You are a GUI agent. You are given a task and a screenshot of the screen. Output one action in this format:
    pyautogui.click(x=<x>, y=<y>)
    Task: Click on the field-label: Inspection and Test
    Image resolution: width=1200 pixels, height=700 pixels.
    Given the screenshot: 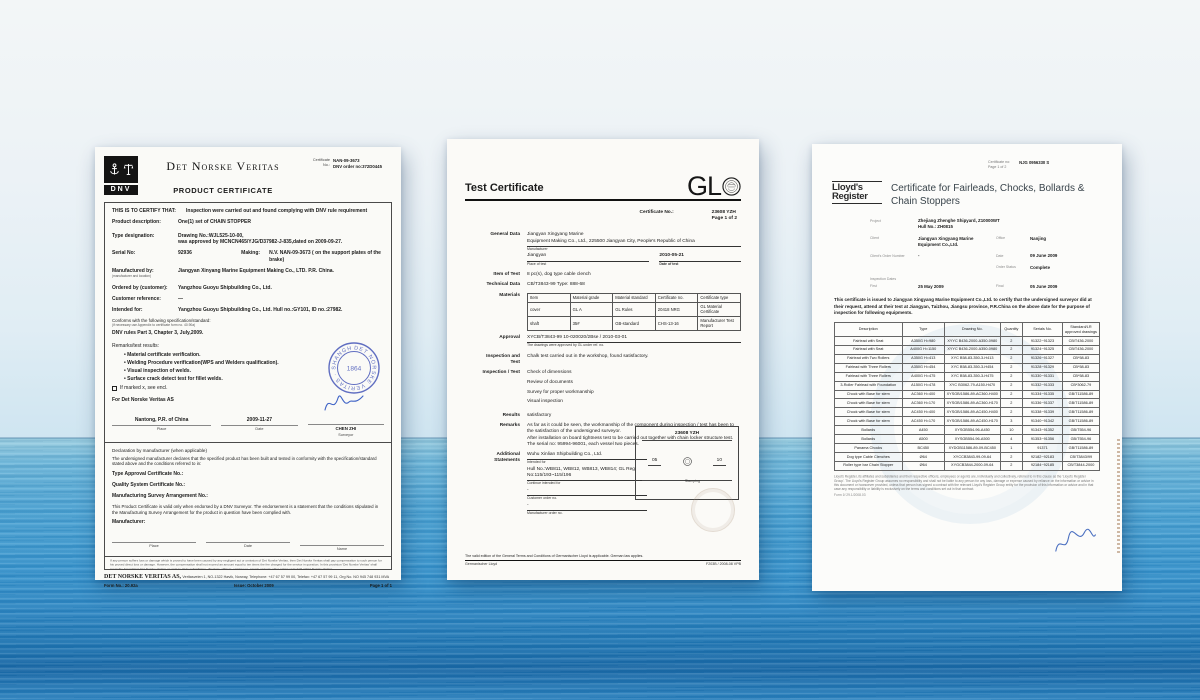 What is the action you would take?
    pyautogui.click(x=503, y=359)
    